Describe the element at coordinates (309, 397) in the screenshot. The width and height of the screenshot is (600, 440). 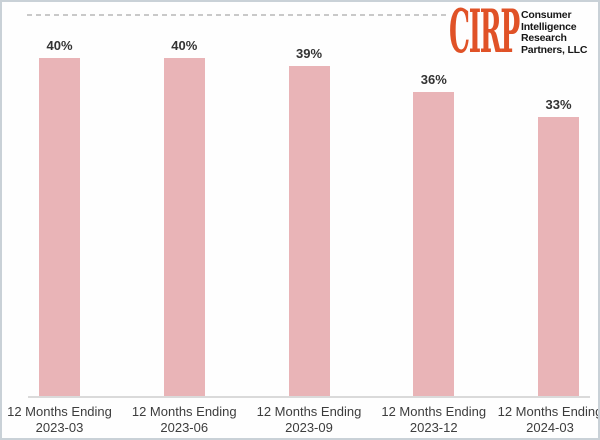
I see `x-axis-line` at that location.